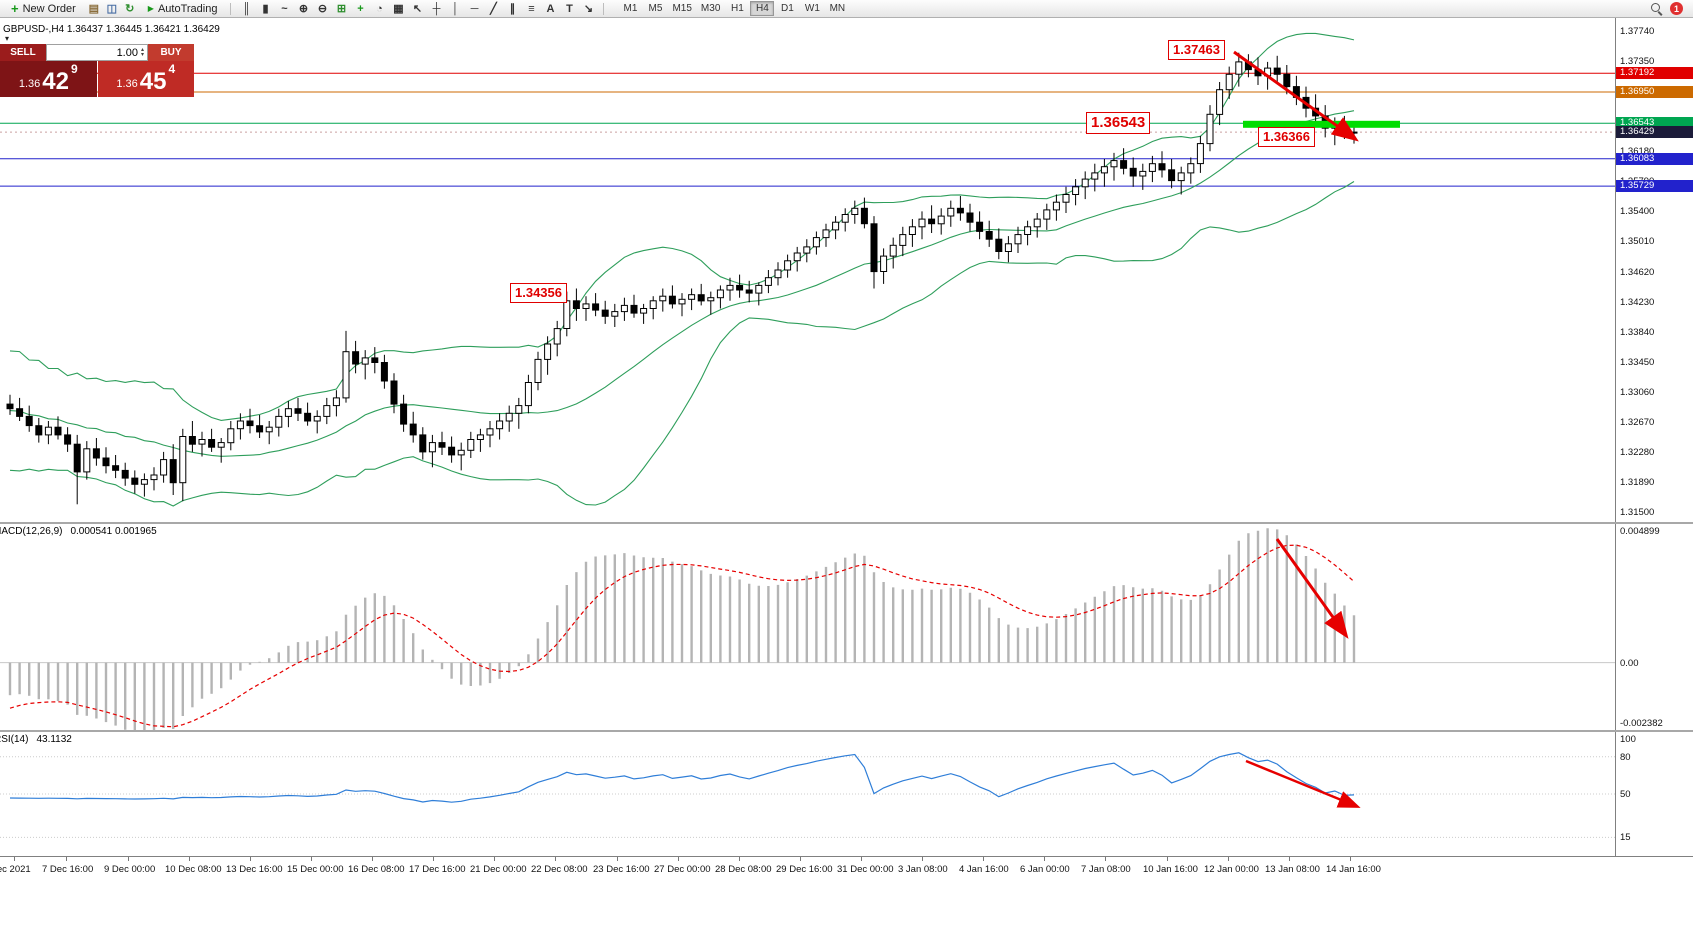 Image resolution: width=1693 pixels, height=941 pixels. Describe the element at coordinates (265, 9) in the screenshot. I see `candlestick-chart-icon: ▮` at that location.